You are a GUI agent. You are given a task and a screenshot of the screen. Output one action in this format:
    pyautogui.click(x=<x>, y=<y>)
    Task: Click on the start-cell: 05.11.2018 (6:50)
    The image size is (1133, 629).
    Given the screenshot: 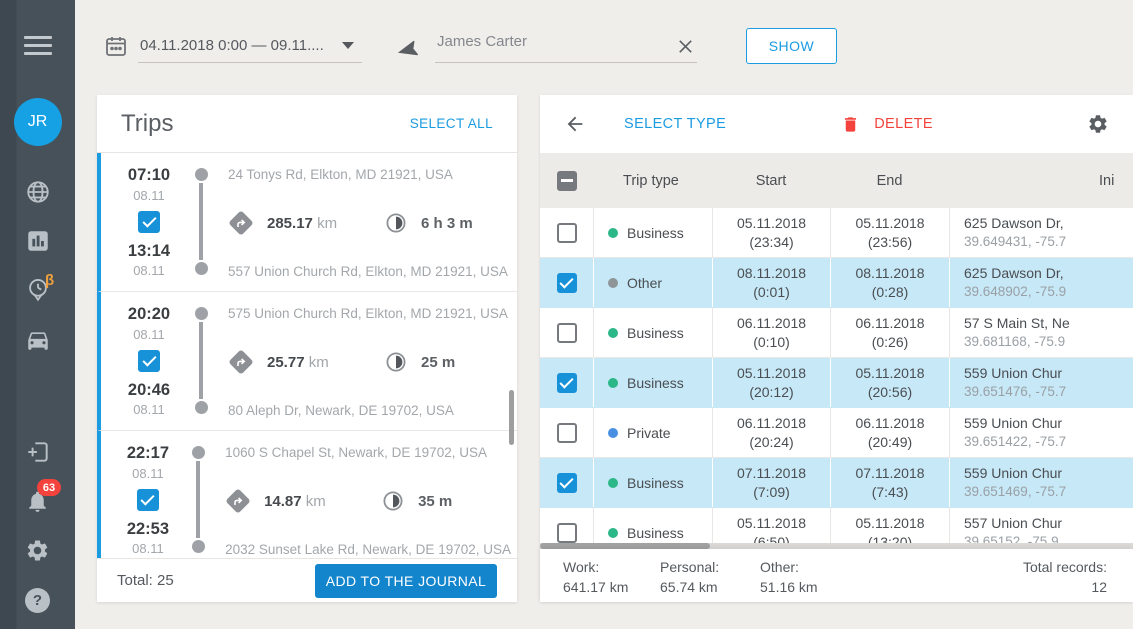 What is the action you would take?
    pyautogui.click(x=771, y=525)
    